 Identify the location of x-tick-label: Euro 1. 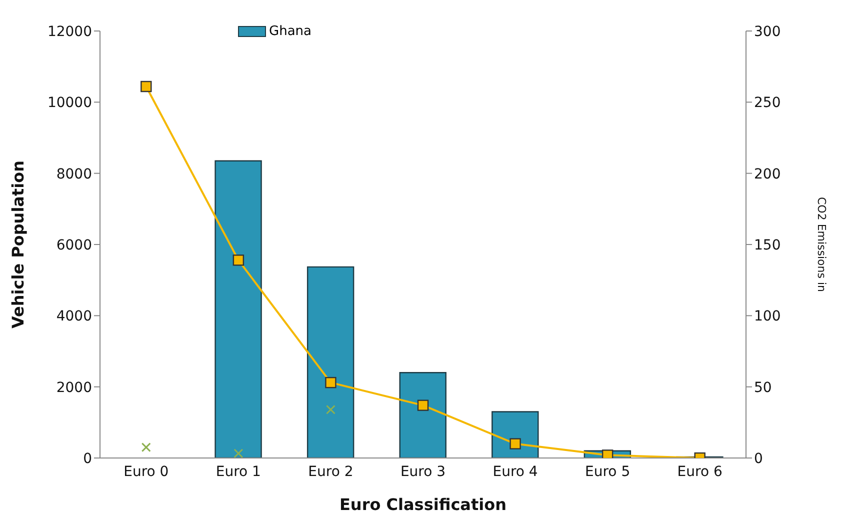
(238, 472).